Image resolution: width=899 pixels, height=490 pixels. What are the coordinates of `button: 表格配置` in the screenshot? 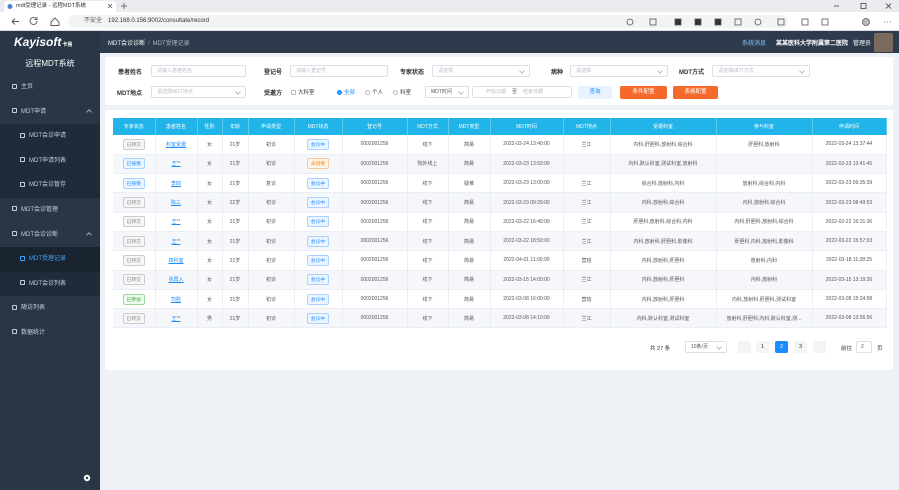 It's located at (695, 92).